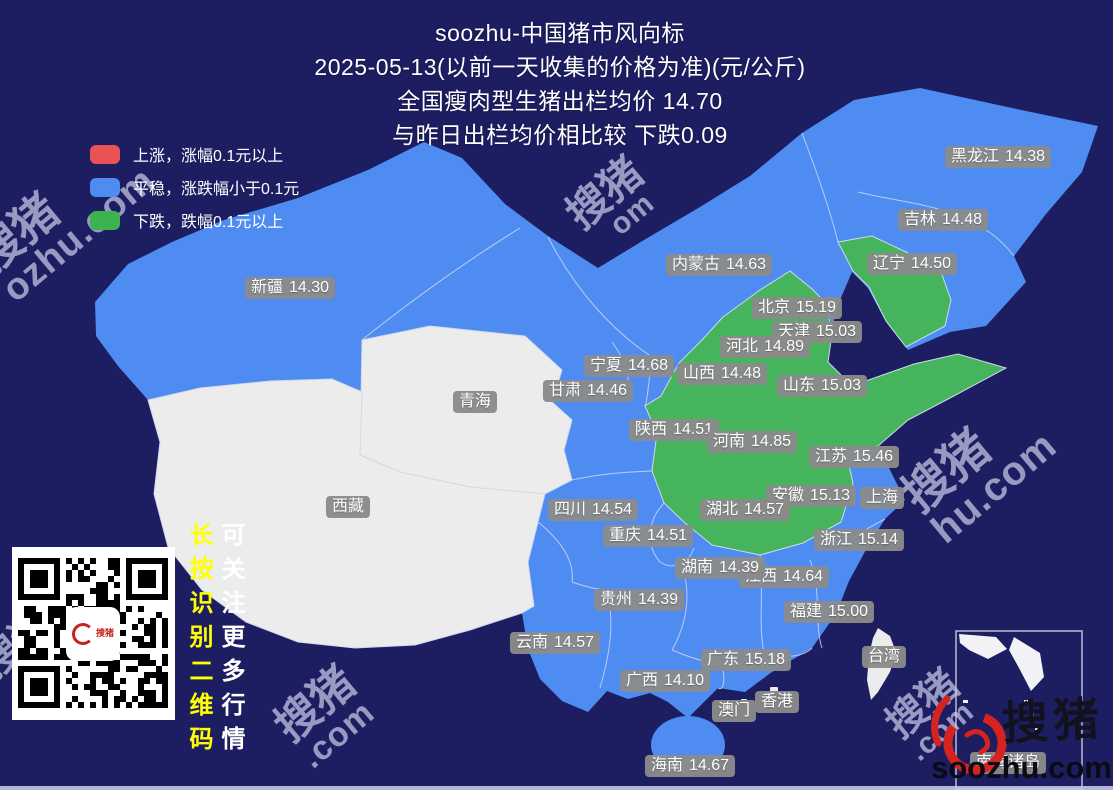  I want to click on title-line-date: 2025-05-13(以前一天收集的价格为准)(元/公斤), so click(560, 67).